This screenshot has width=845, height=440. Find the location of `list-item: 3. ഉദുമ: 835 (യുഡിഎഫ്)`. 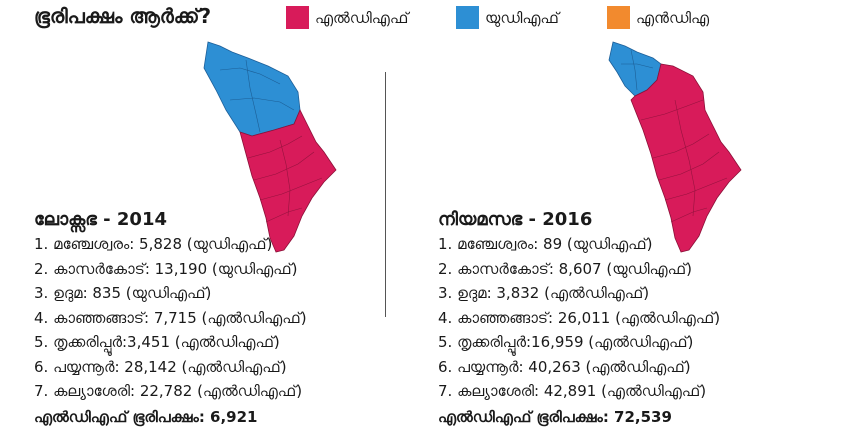

list-item: 3. ഉദുമ: 835 (യുഡിഎഫ്) is located at coordinates (123, 293).